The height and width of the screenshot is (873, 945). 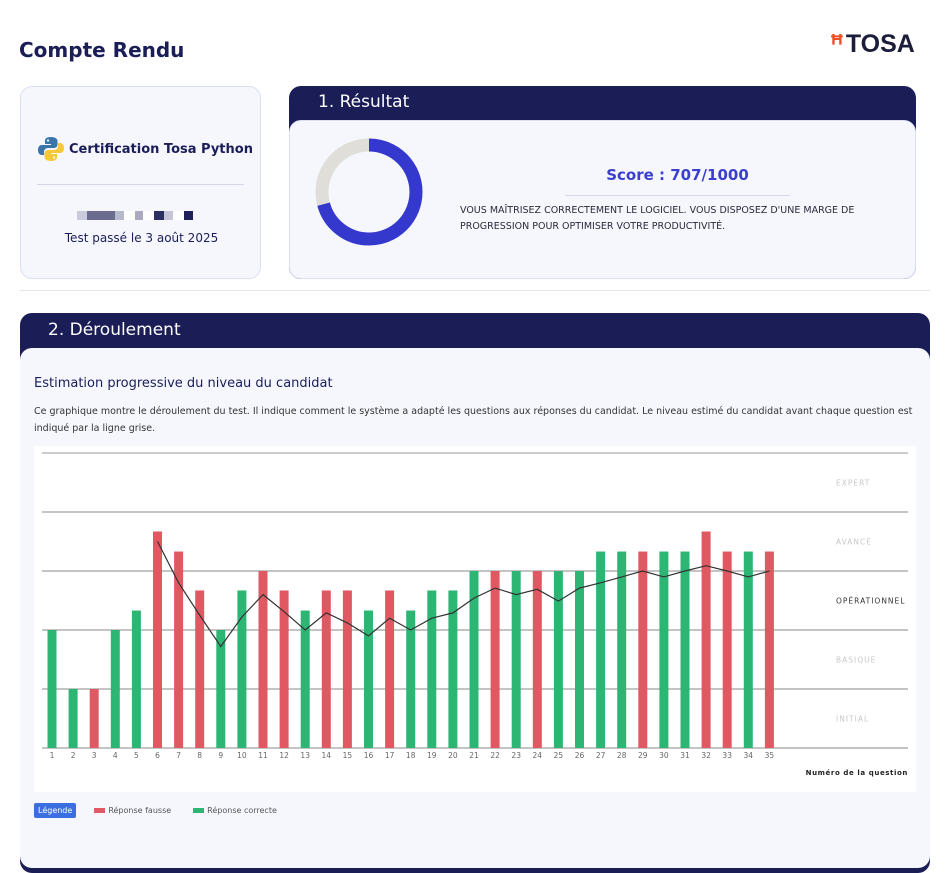 What do you see at coordinates (622, 755) in the screenshot?
I see `x-tick-label: 28` at bounding box center [622, 755].